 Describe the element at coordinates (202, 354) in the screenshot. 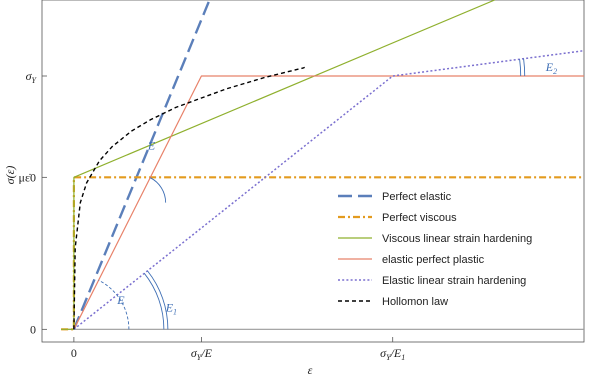

I see `x-tick-label: σY/E` at that location.